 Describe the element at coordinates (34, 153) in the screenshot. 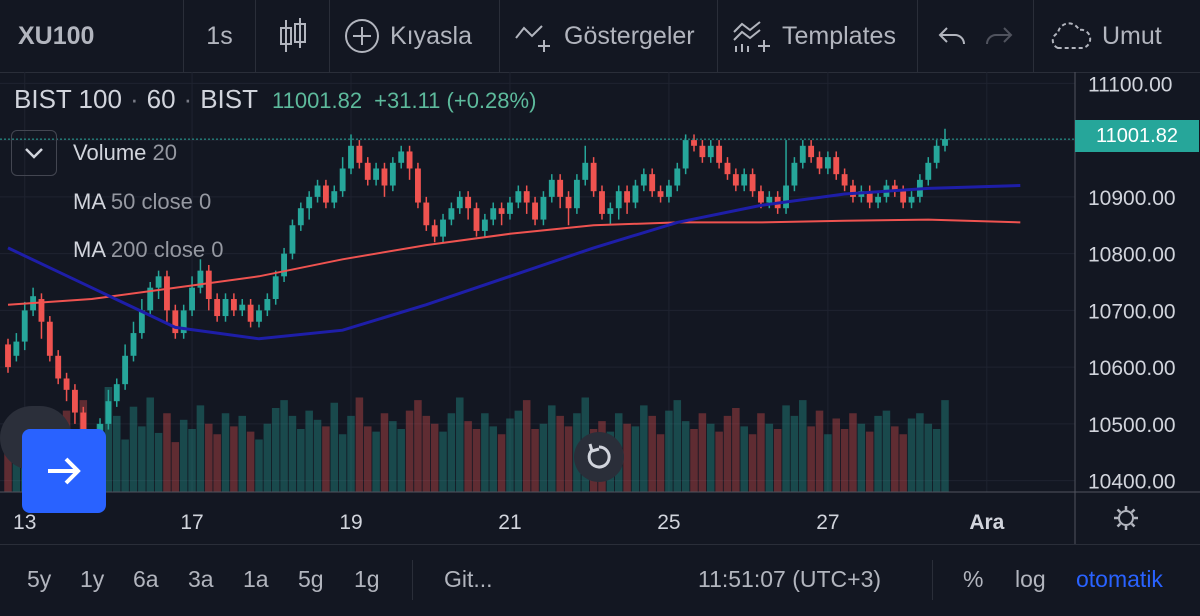

I see `collapse-legend-button` at that location.